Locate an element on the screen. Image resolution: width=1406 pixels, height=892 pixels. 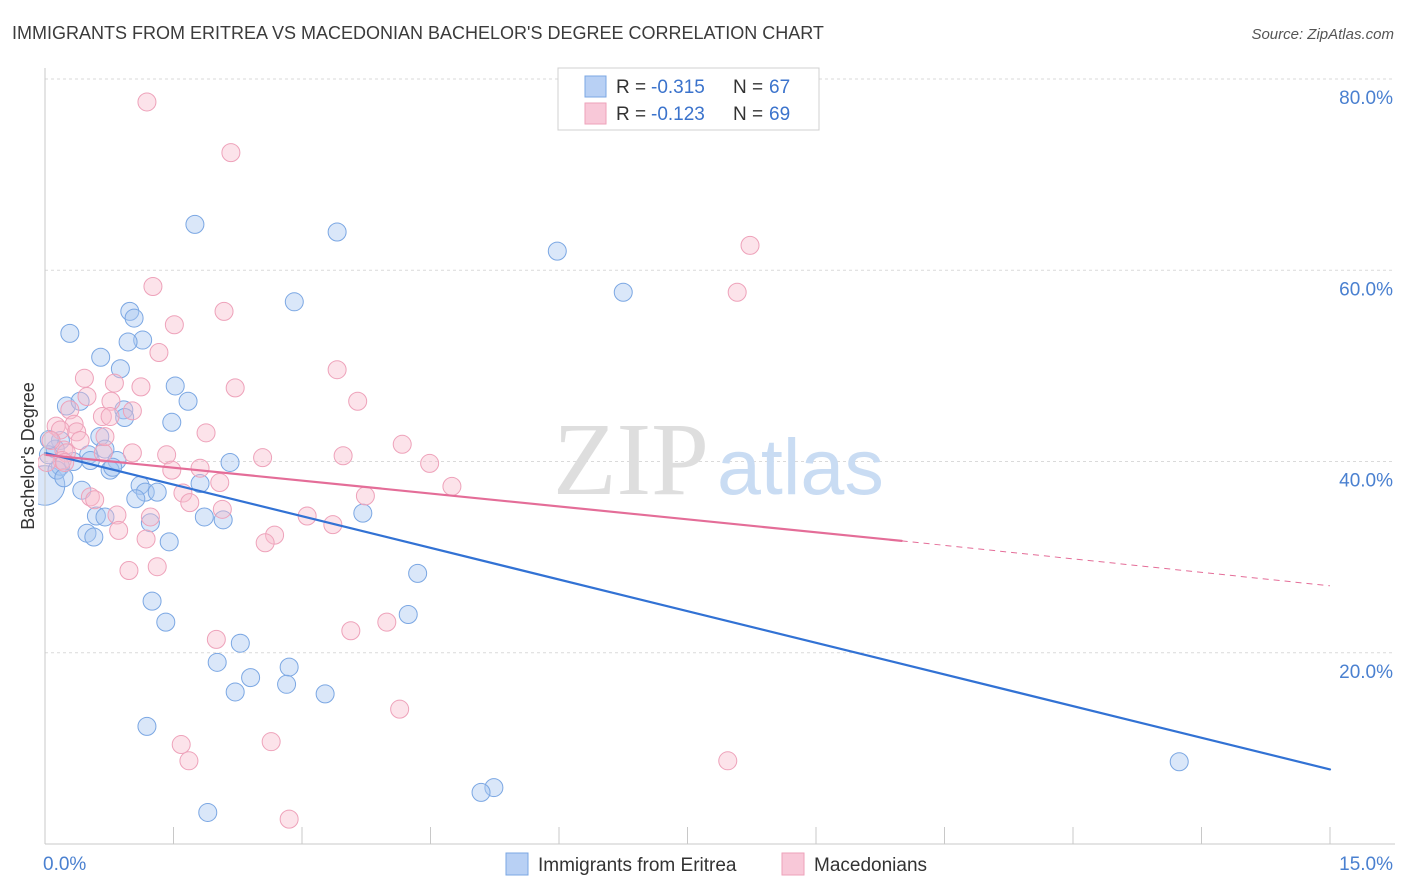
y-tick-label: 40.0% is located at coordinates (1366, 481).